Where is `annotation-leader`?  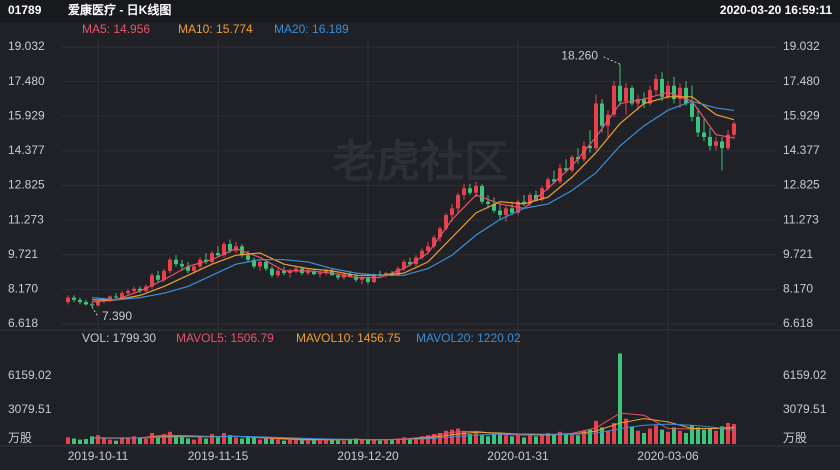
annotation-leader is located at coordinates (611, 60).